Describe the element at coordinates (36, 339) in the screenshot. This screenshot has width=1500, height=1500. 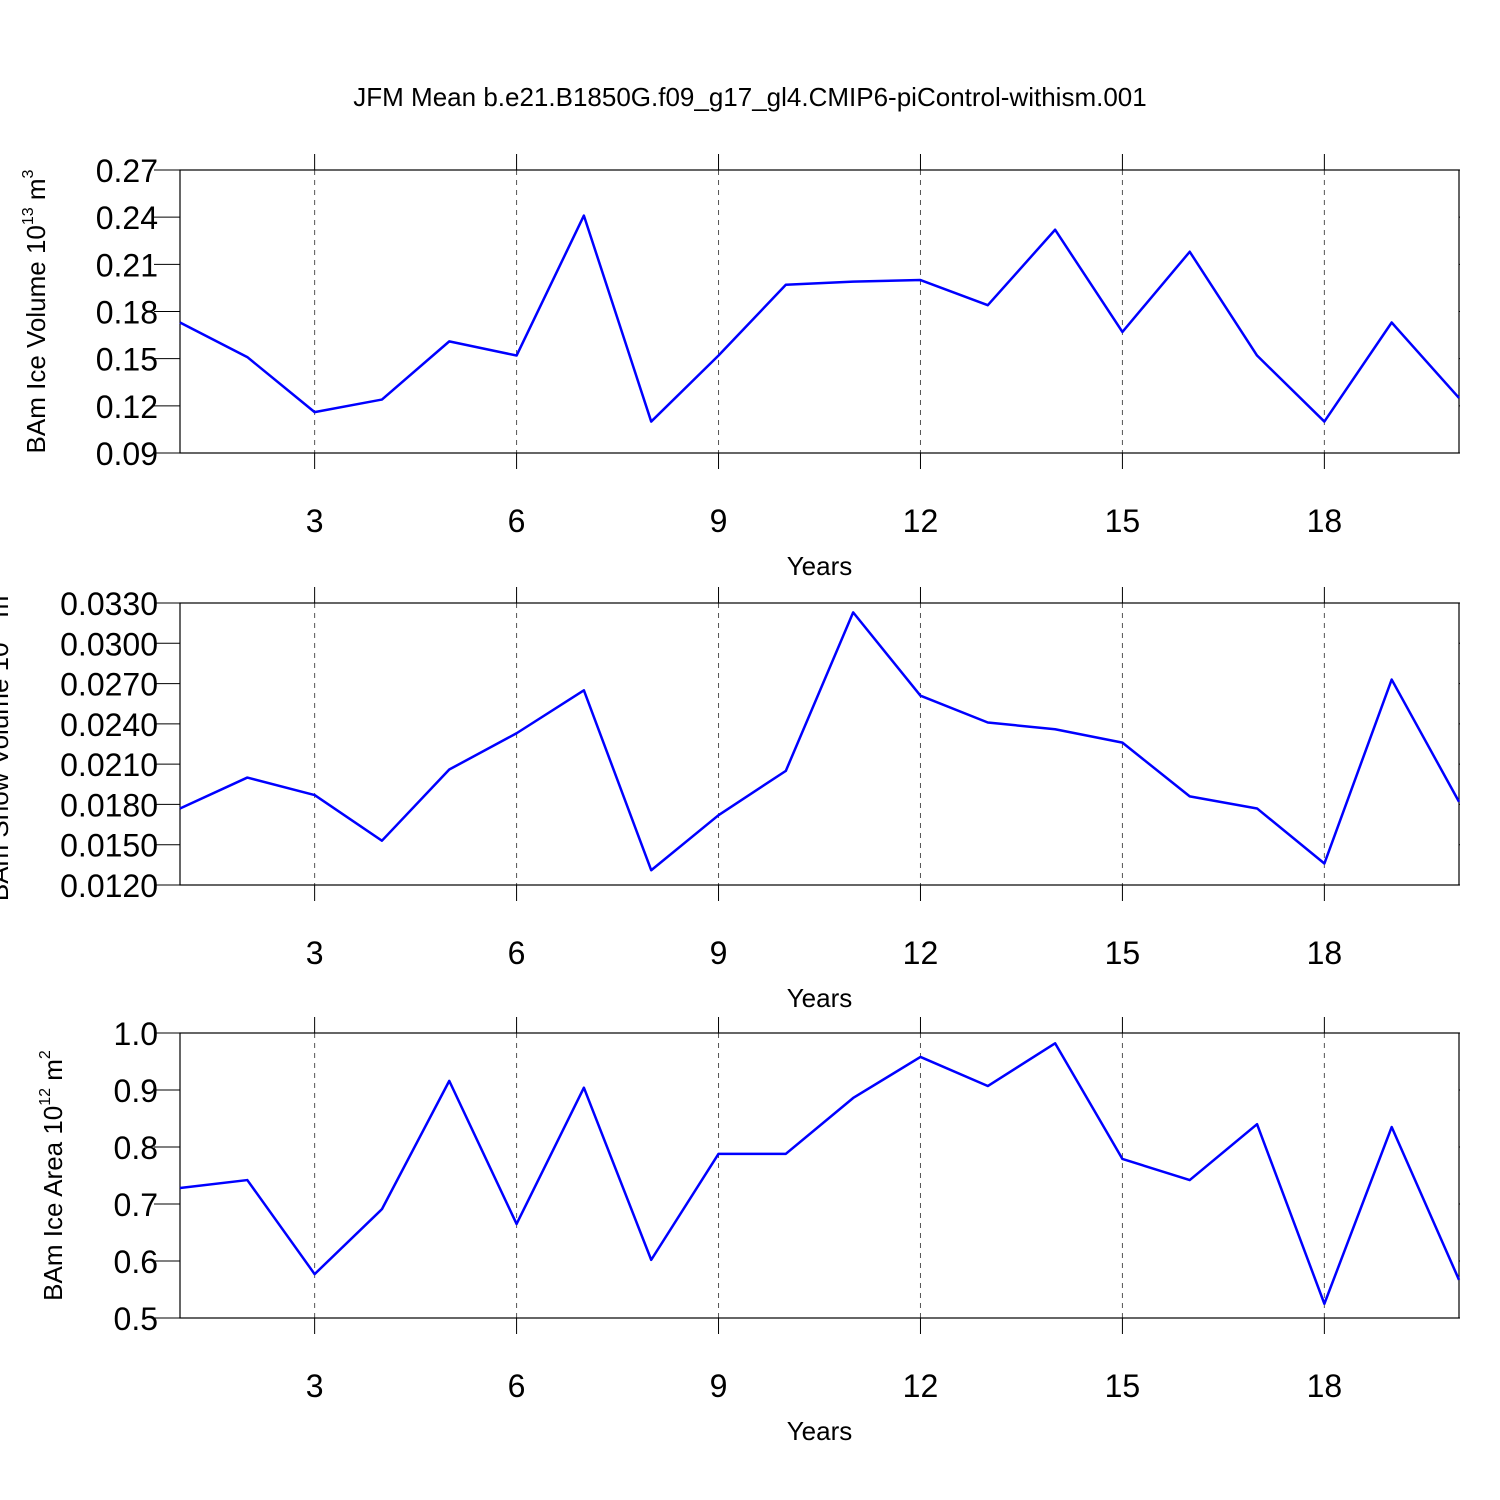
I see `y-axis-label-text: BAm Ice Volume 10` at that location.